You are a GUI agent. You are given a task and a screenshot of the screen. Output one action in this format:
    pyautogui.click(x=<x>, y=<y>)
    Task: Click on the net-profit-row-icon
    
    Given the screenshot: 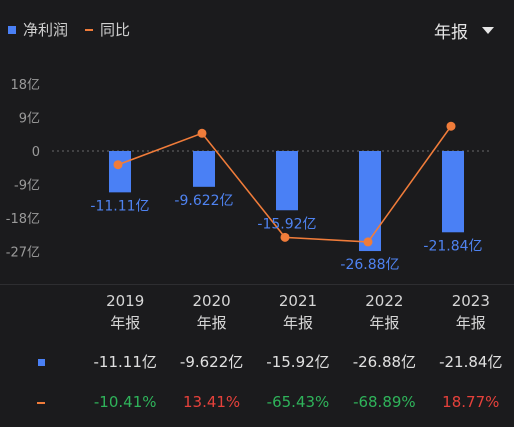 What is the action you would take?
    pyautogui.click(x=41, y=362)
    